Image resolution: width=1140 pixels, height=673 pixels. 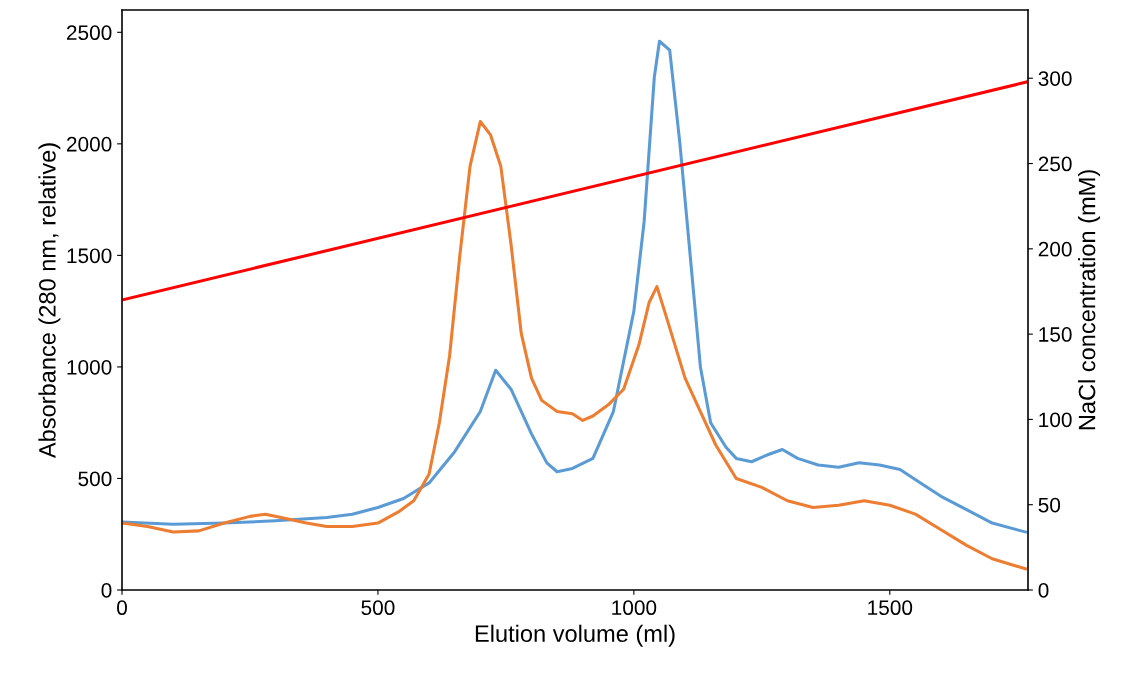 What do you see at coordinates (378, 608) in the screenshot?
I see `x-tick-label: 500` at bounding box center [378, 608].